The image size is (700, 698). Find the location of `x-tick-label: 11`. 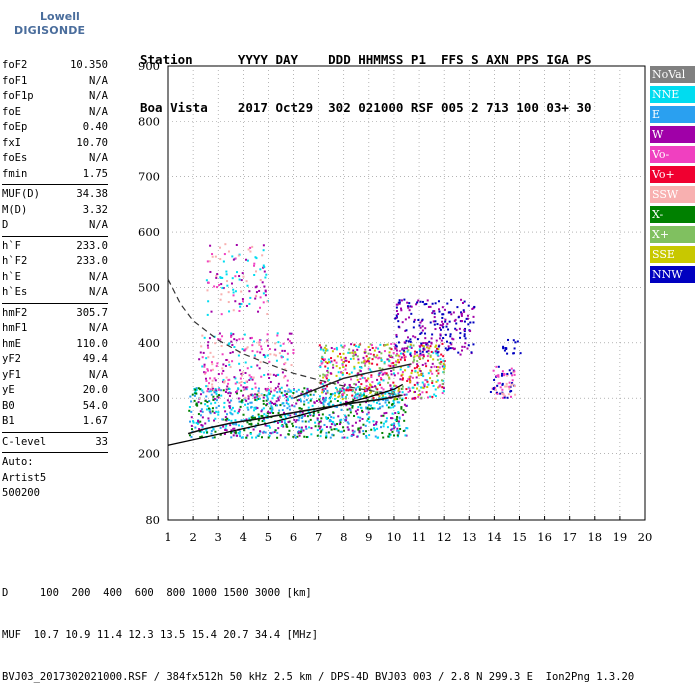

x-tick-label: 11 is located at coordinates (419, 537).